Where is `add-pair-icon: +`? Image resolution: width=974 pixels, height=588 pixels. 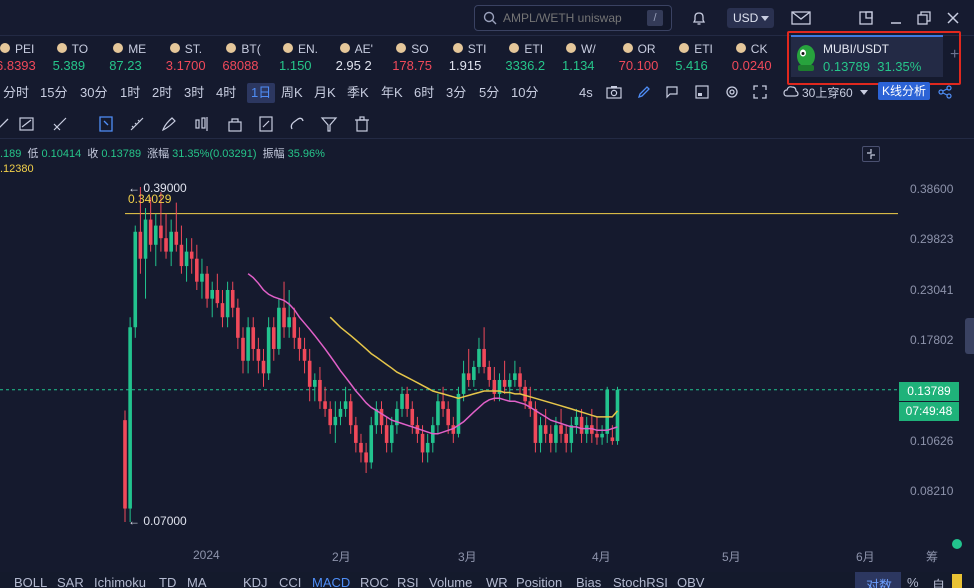 add-pair-icon: + is located at coordinates (955, 54).